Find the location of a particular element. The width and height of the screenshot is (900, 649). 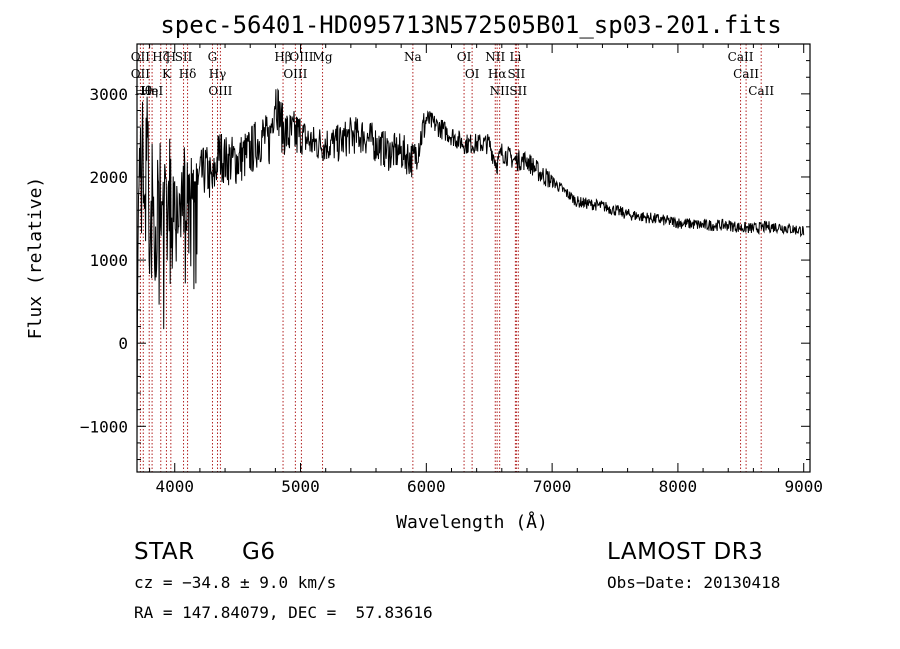

x-tick-label: 6000 is located at coordinates (426, 486).